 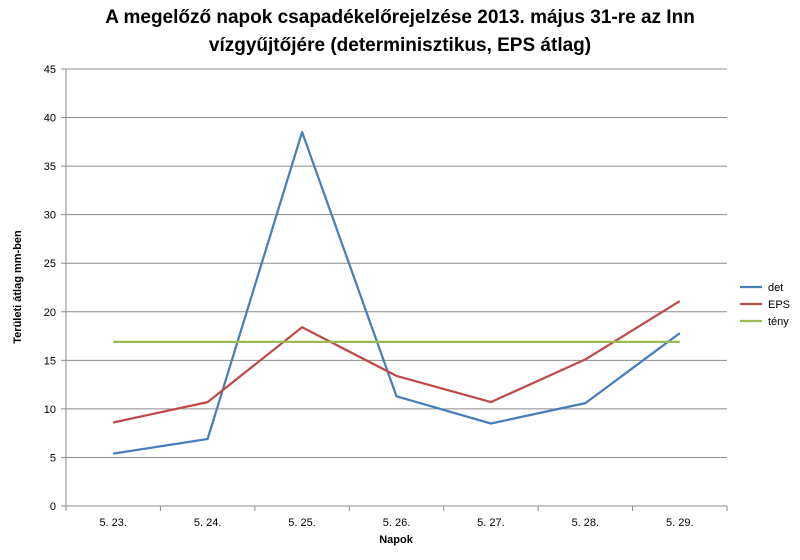 What do you see at coordinates (50, 264) in the screenshot?
I see `y-tick-label: 25` at bounding box center [50, 264].